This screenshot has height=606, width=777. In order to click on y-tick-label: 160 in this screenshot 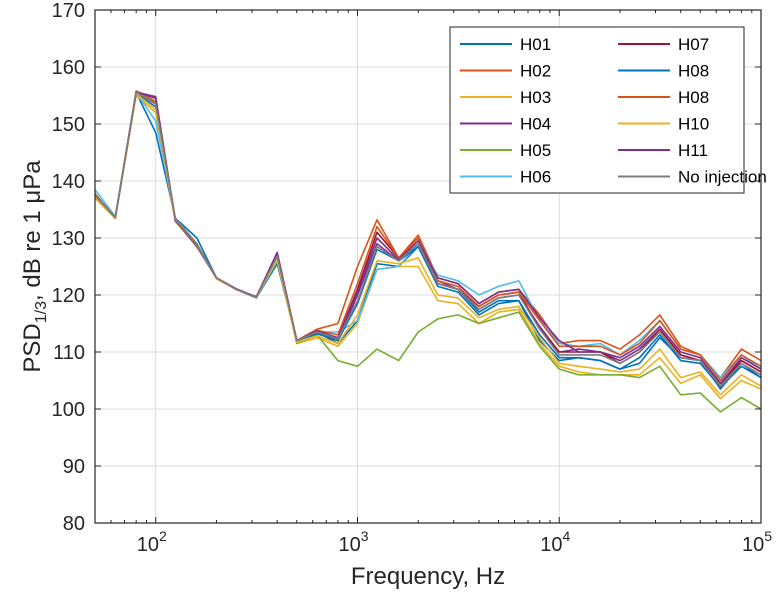, I will do `click(68, 68)`.